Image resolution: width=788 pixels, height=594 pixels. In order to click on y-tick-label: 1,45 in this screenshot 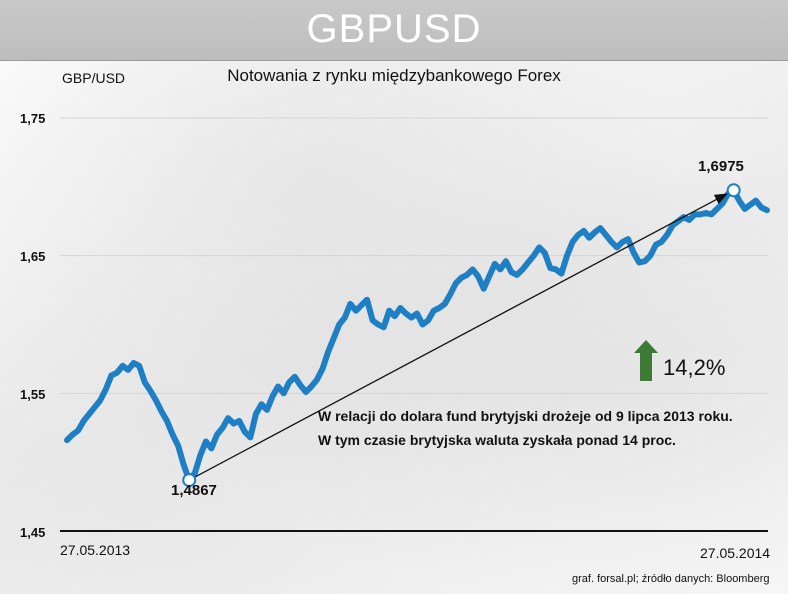, I will do `click(33, 532)`.